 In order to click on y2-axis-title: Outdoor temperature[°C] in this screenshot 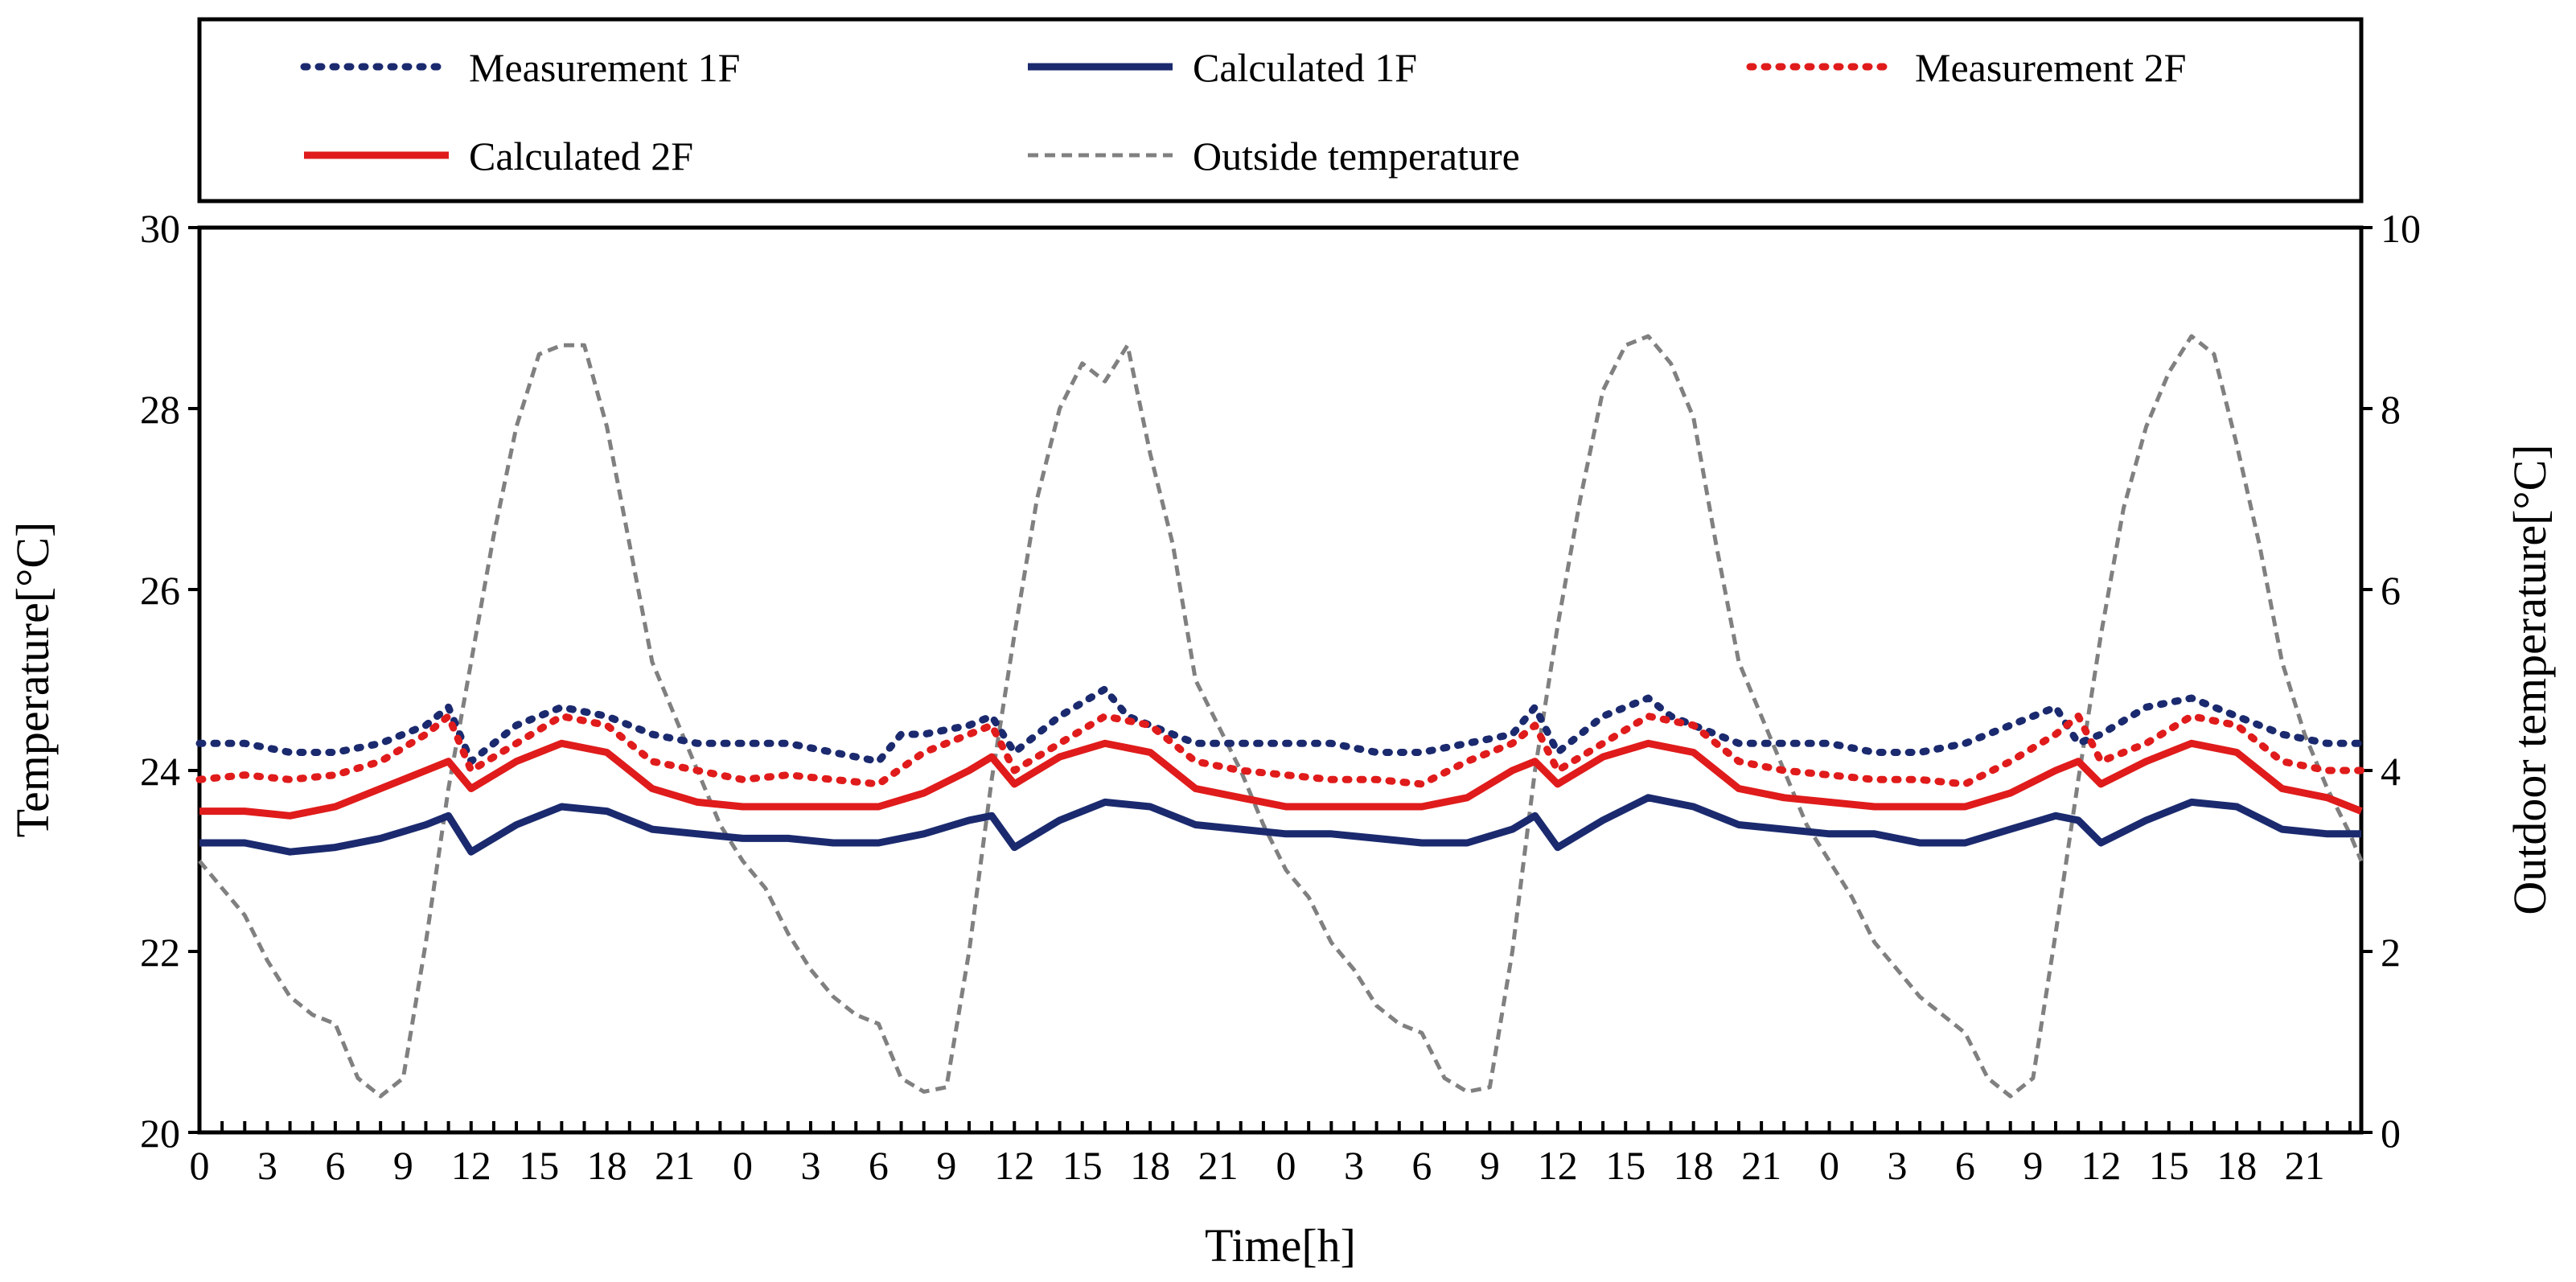, I will do `click(2530, 679)`.